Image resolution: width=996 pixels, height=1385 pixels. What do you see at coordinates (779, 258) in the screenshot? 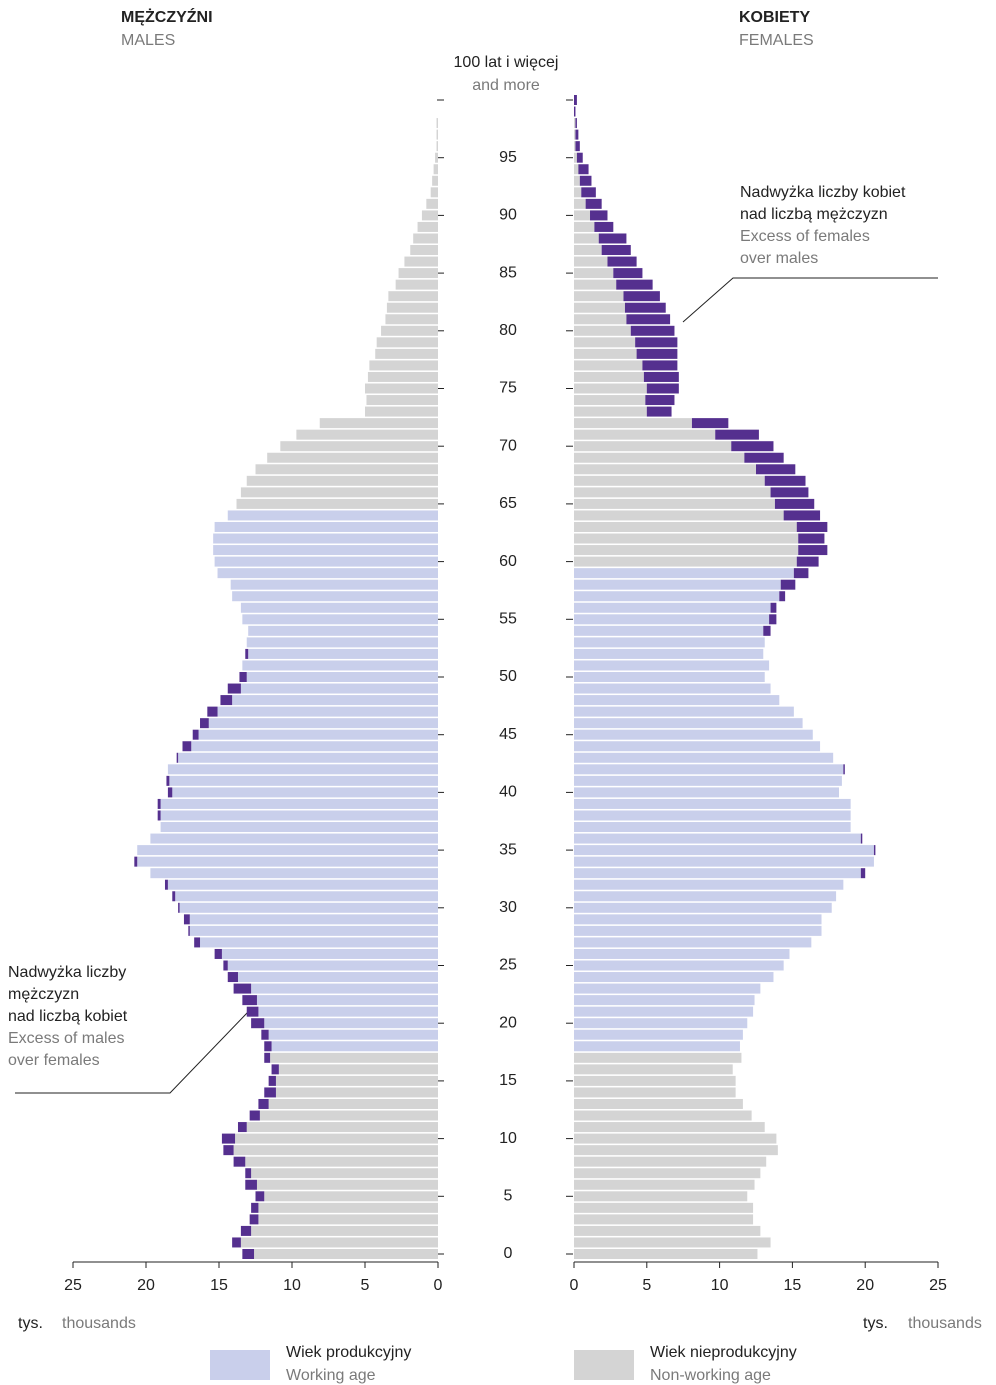
I see `annotation-en: over males` at bounding box center [779, 258].